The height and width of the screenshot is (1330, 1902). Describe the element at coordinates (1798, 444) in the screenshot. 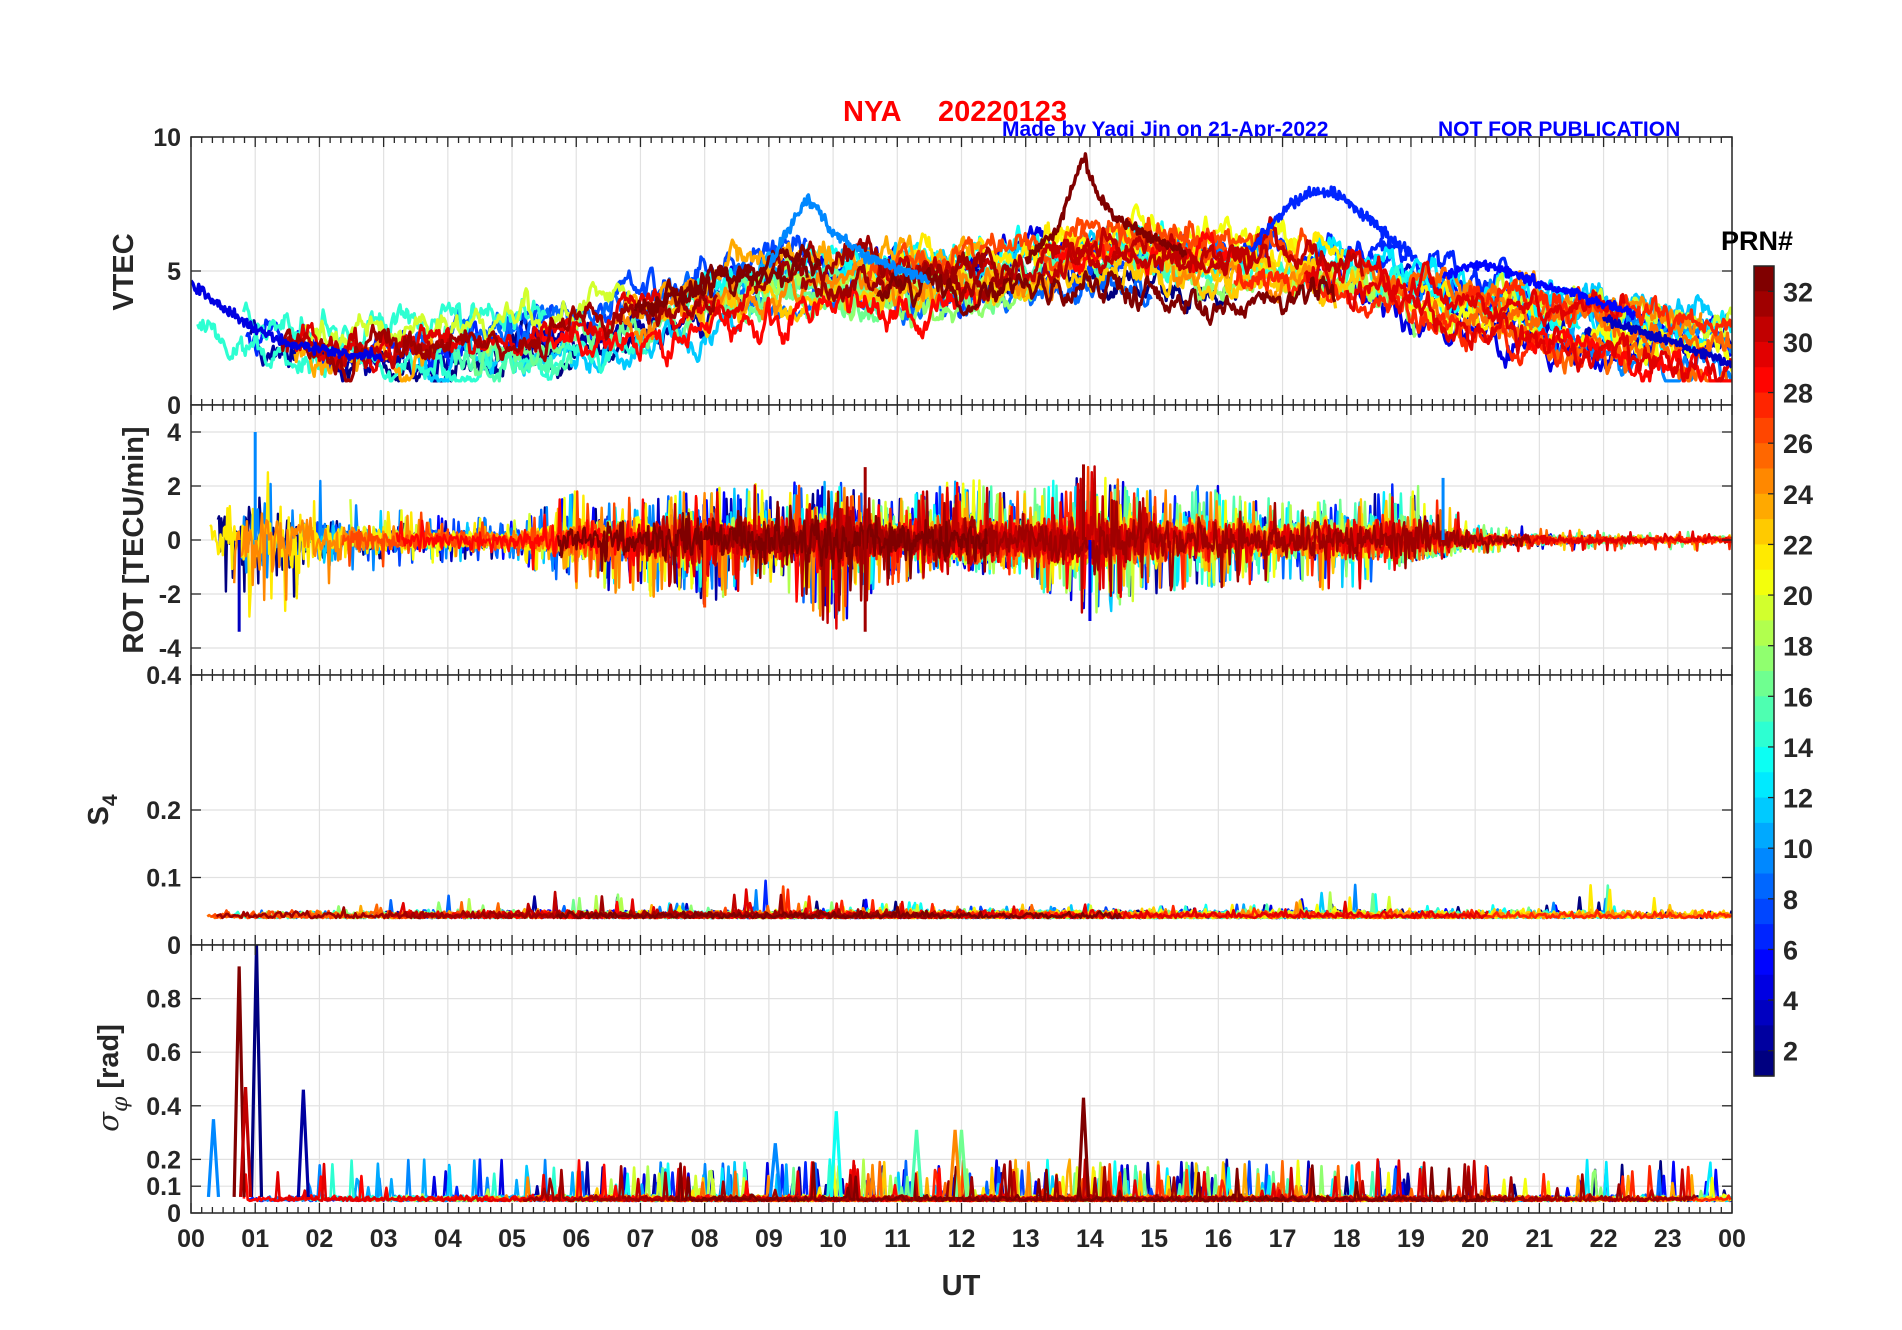

I see `colorbar-tick-label: 26` at that location.